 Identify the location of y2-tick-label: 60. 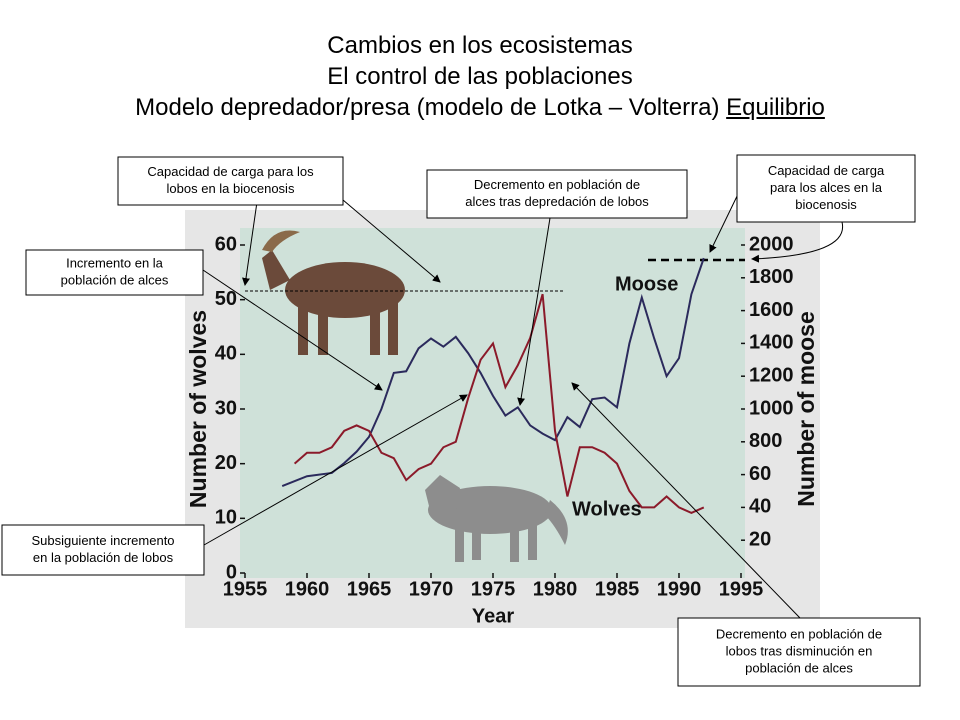
(760, 474).